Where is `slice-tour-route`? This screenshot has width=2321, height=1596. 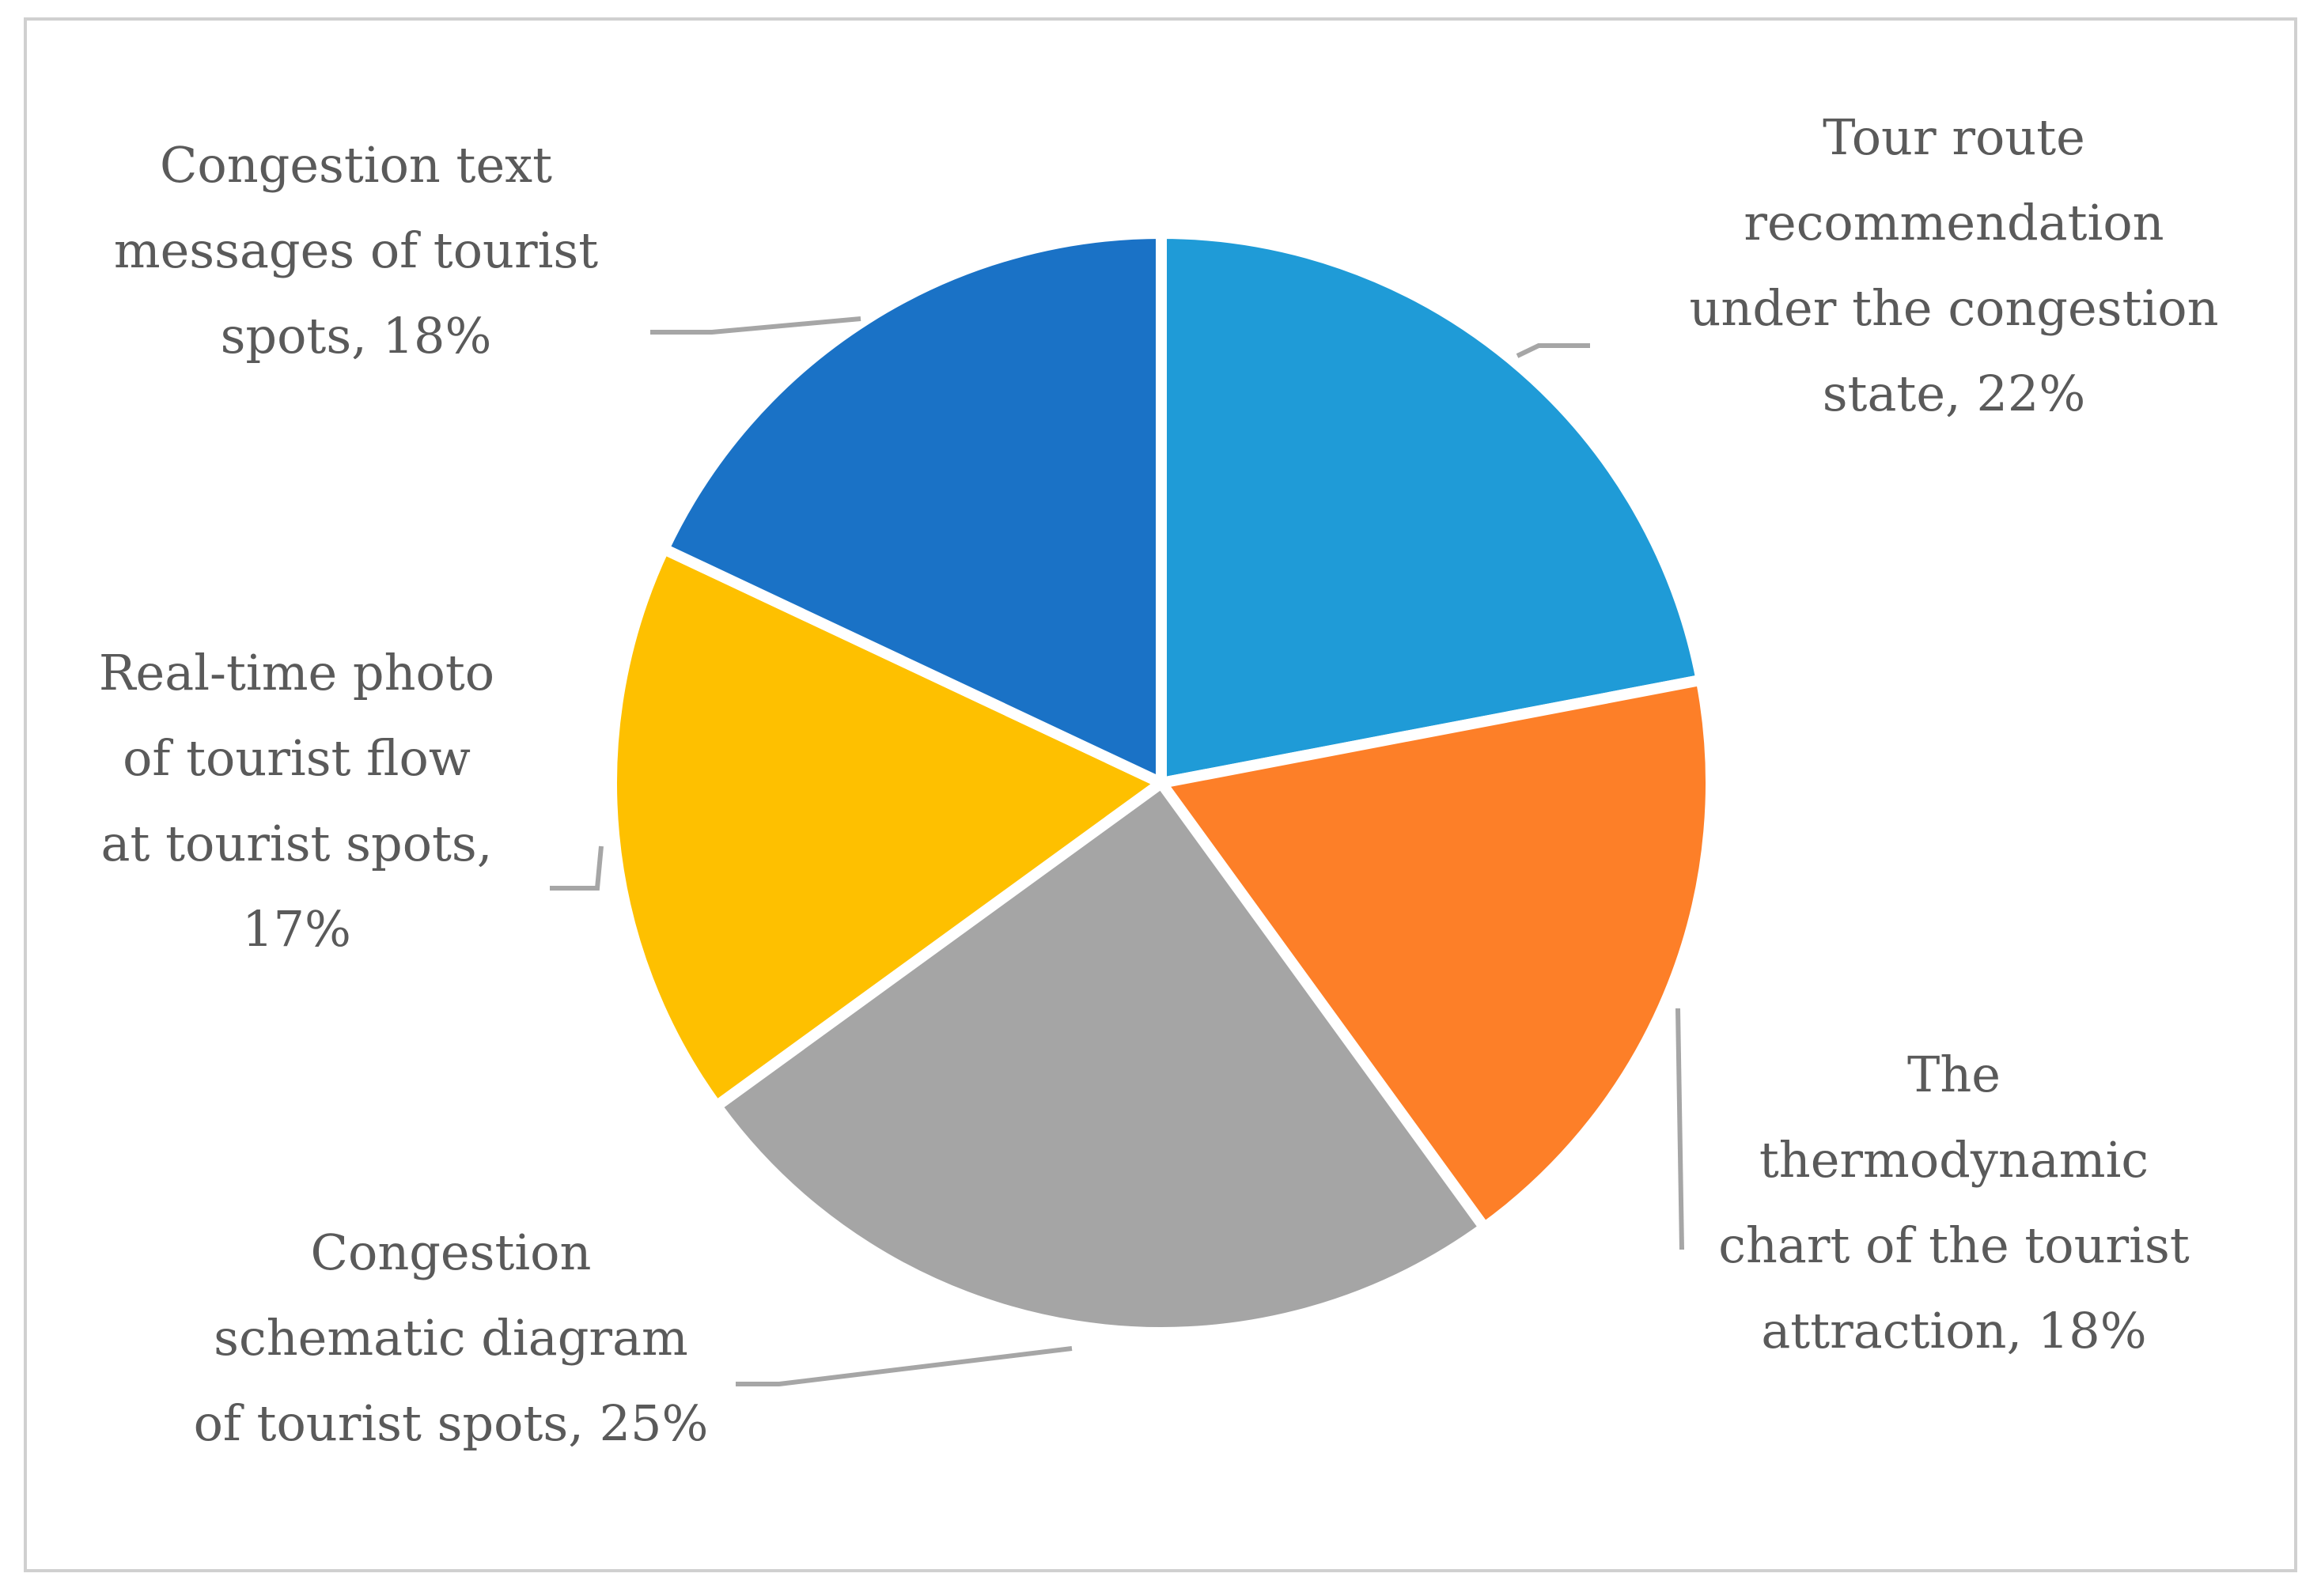 slice-tour-route is located at coordinates (1431, 509).